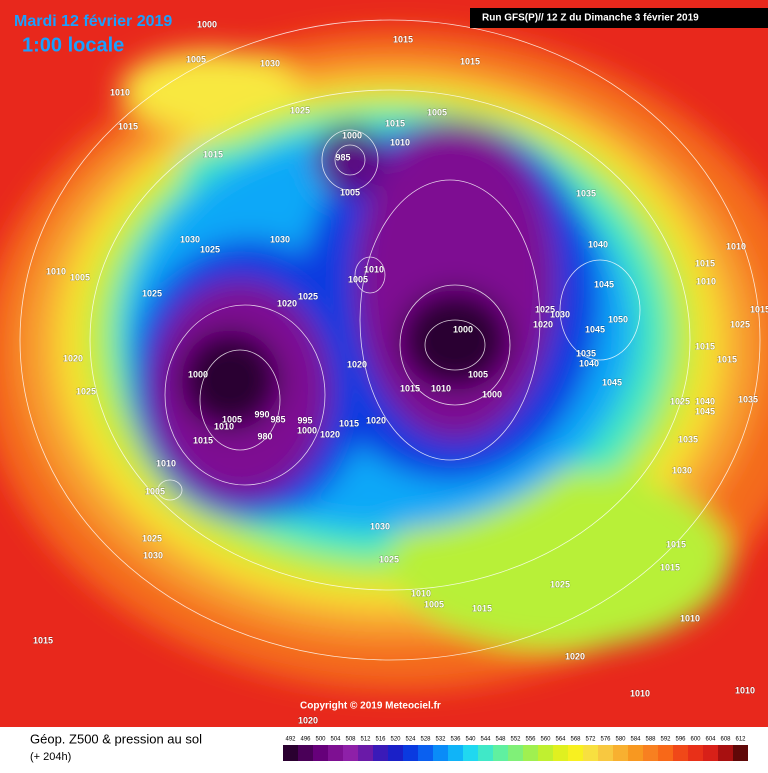 This screenshot has width=768, height=773. What do you see at coordinates (618, 319) in the screenshot?
I see `isobar-label: 1050` at bounding box center [618, 319].